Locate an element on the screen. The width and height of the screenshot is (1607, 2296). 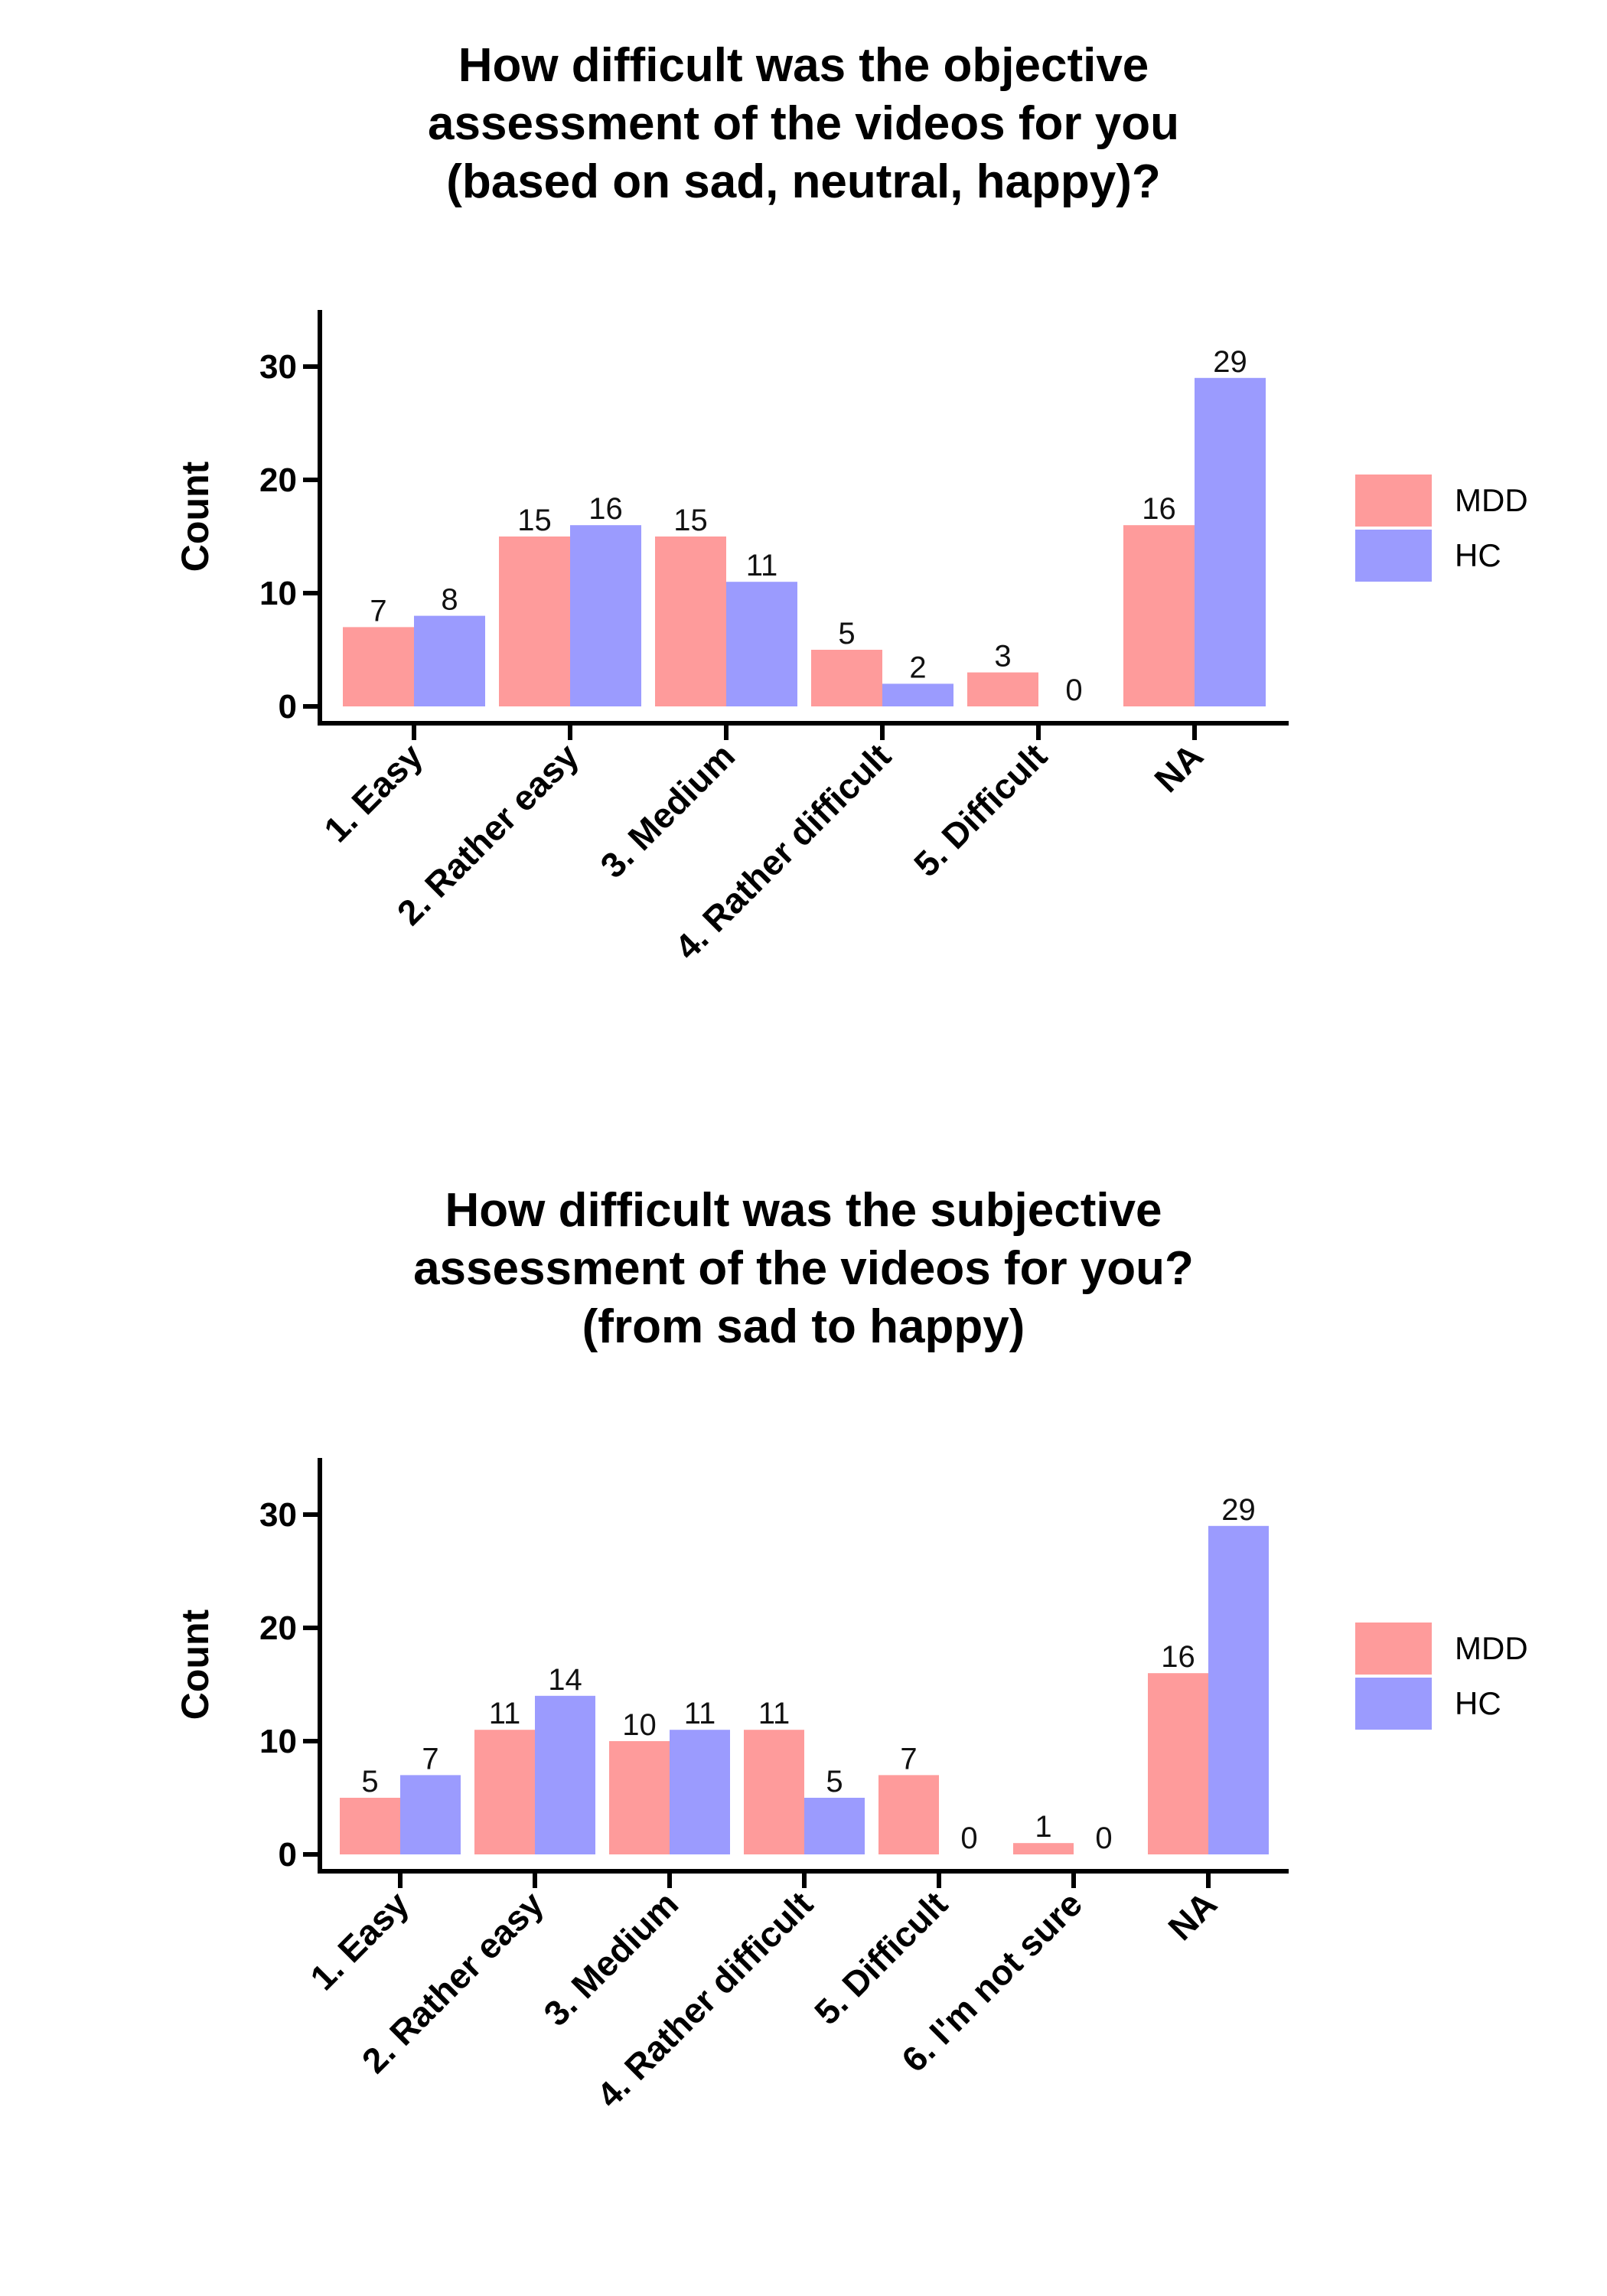
chart-2-title-line-2: assessment of the videos for you? is located at coordinates (803, 1268).